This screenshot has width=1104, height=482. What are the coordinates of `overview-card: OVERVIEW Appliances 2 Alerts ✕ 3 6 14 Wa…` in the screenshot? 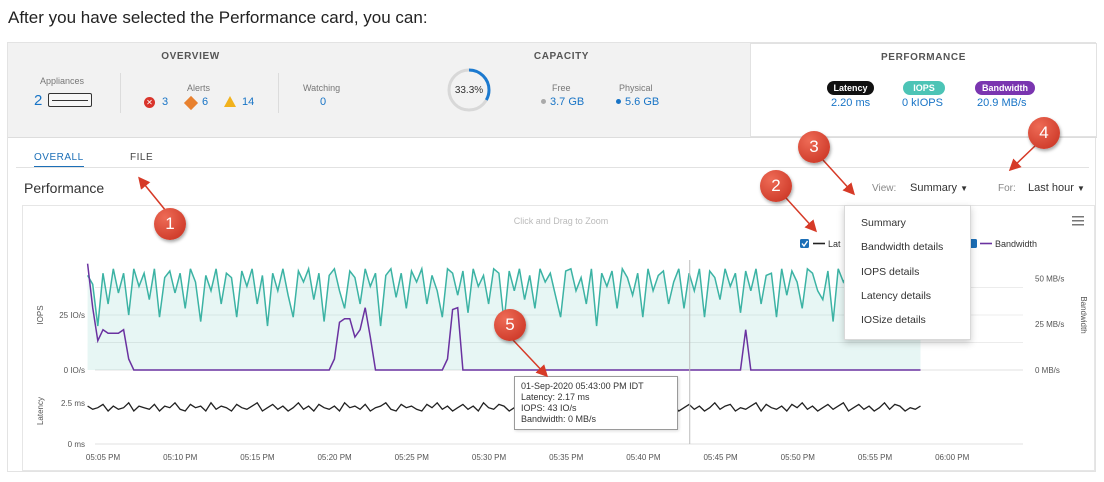 It's located at (190, 90).